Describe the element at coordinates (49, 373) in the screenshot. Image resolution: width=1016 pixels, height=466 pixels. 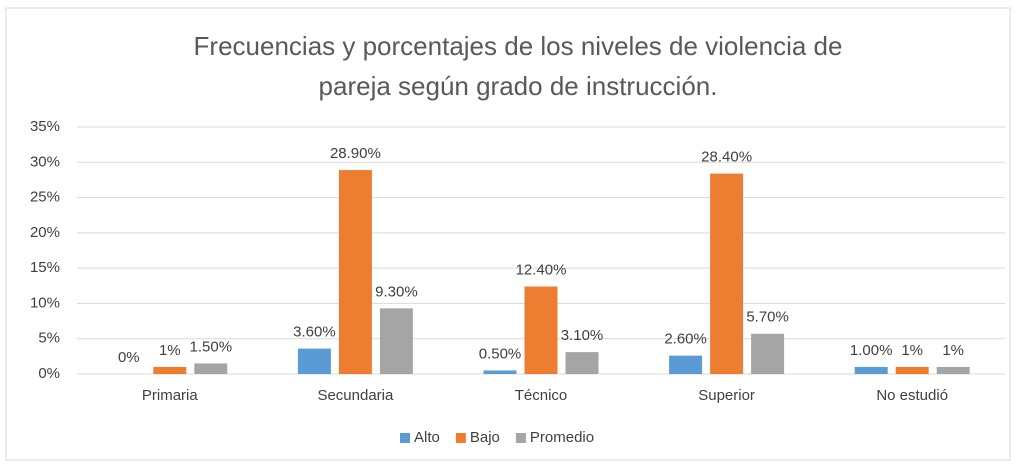
I see `y-tick-label: 0%` at that location.